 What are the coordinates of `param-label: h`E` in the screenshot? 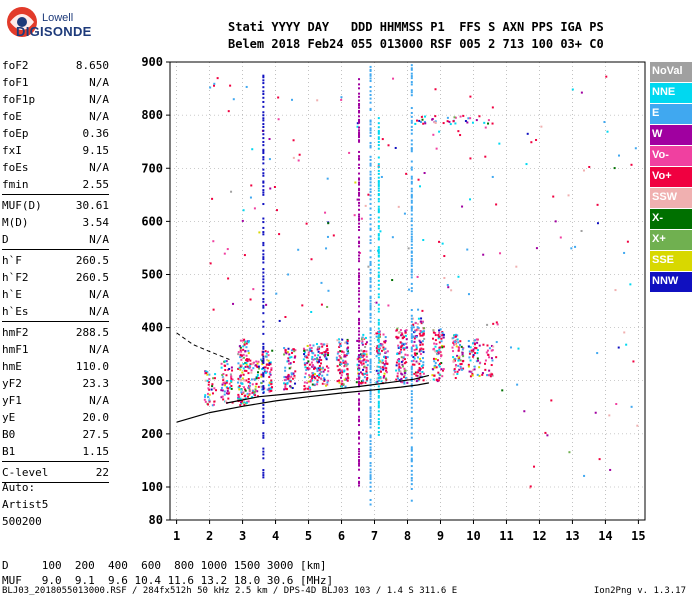 It's located at (12, 294).